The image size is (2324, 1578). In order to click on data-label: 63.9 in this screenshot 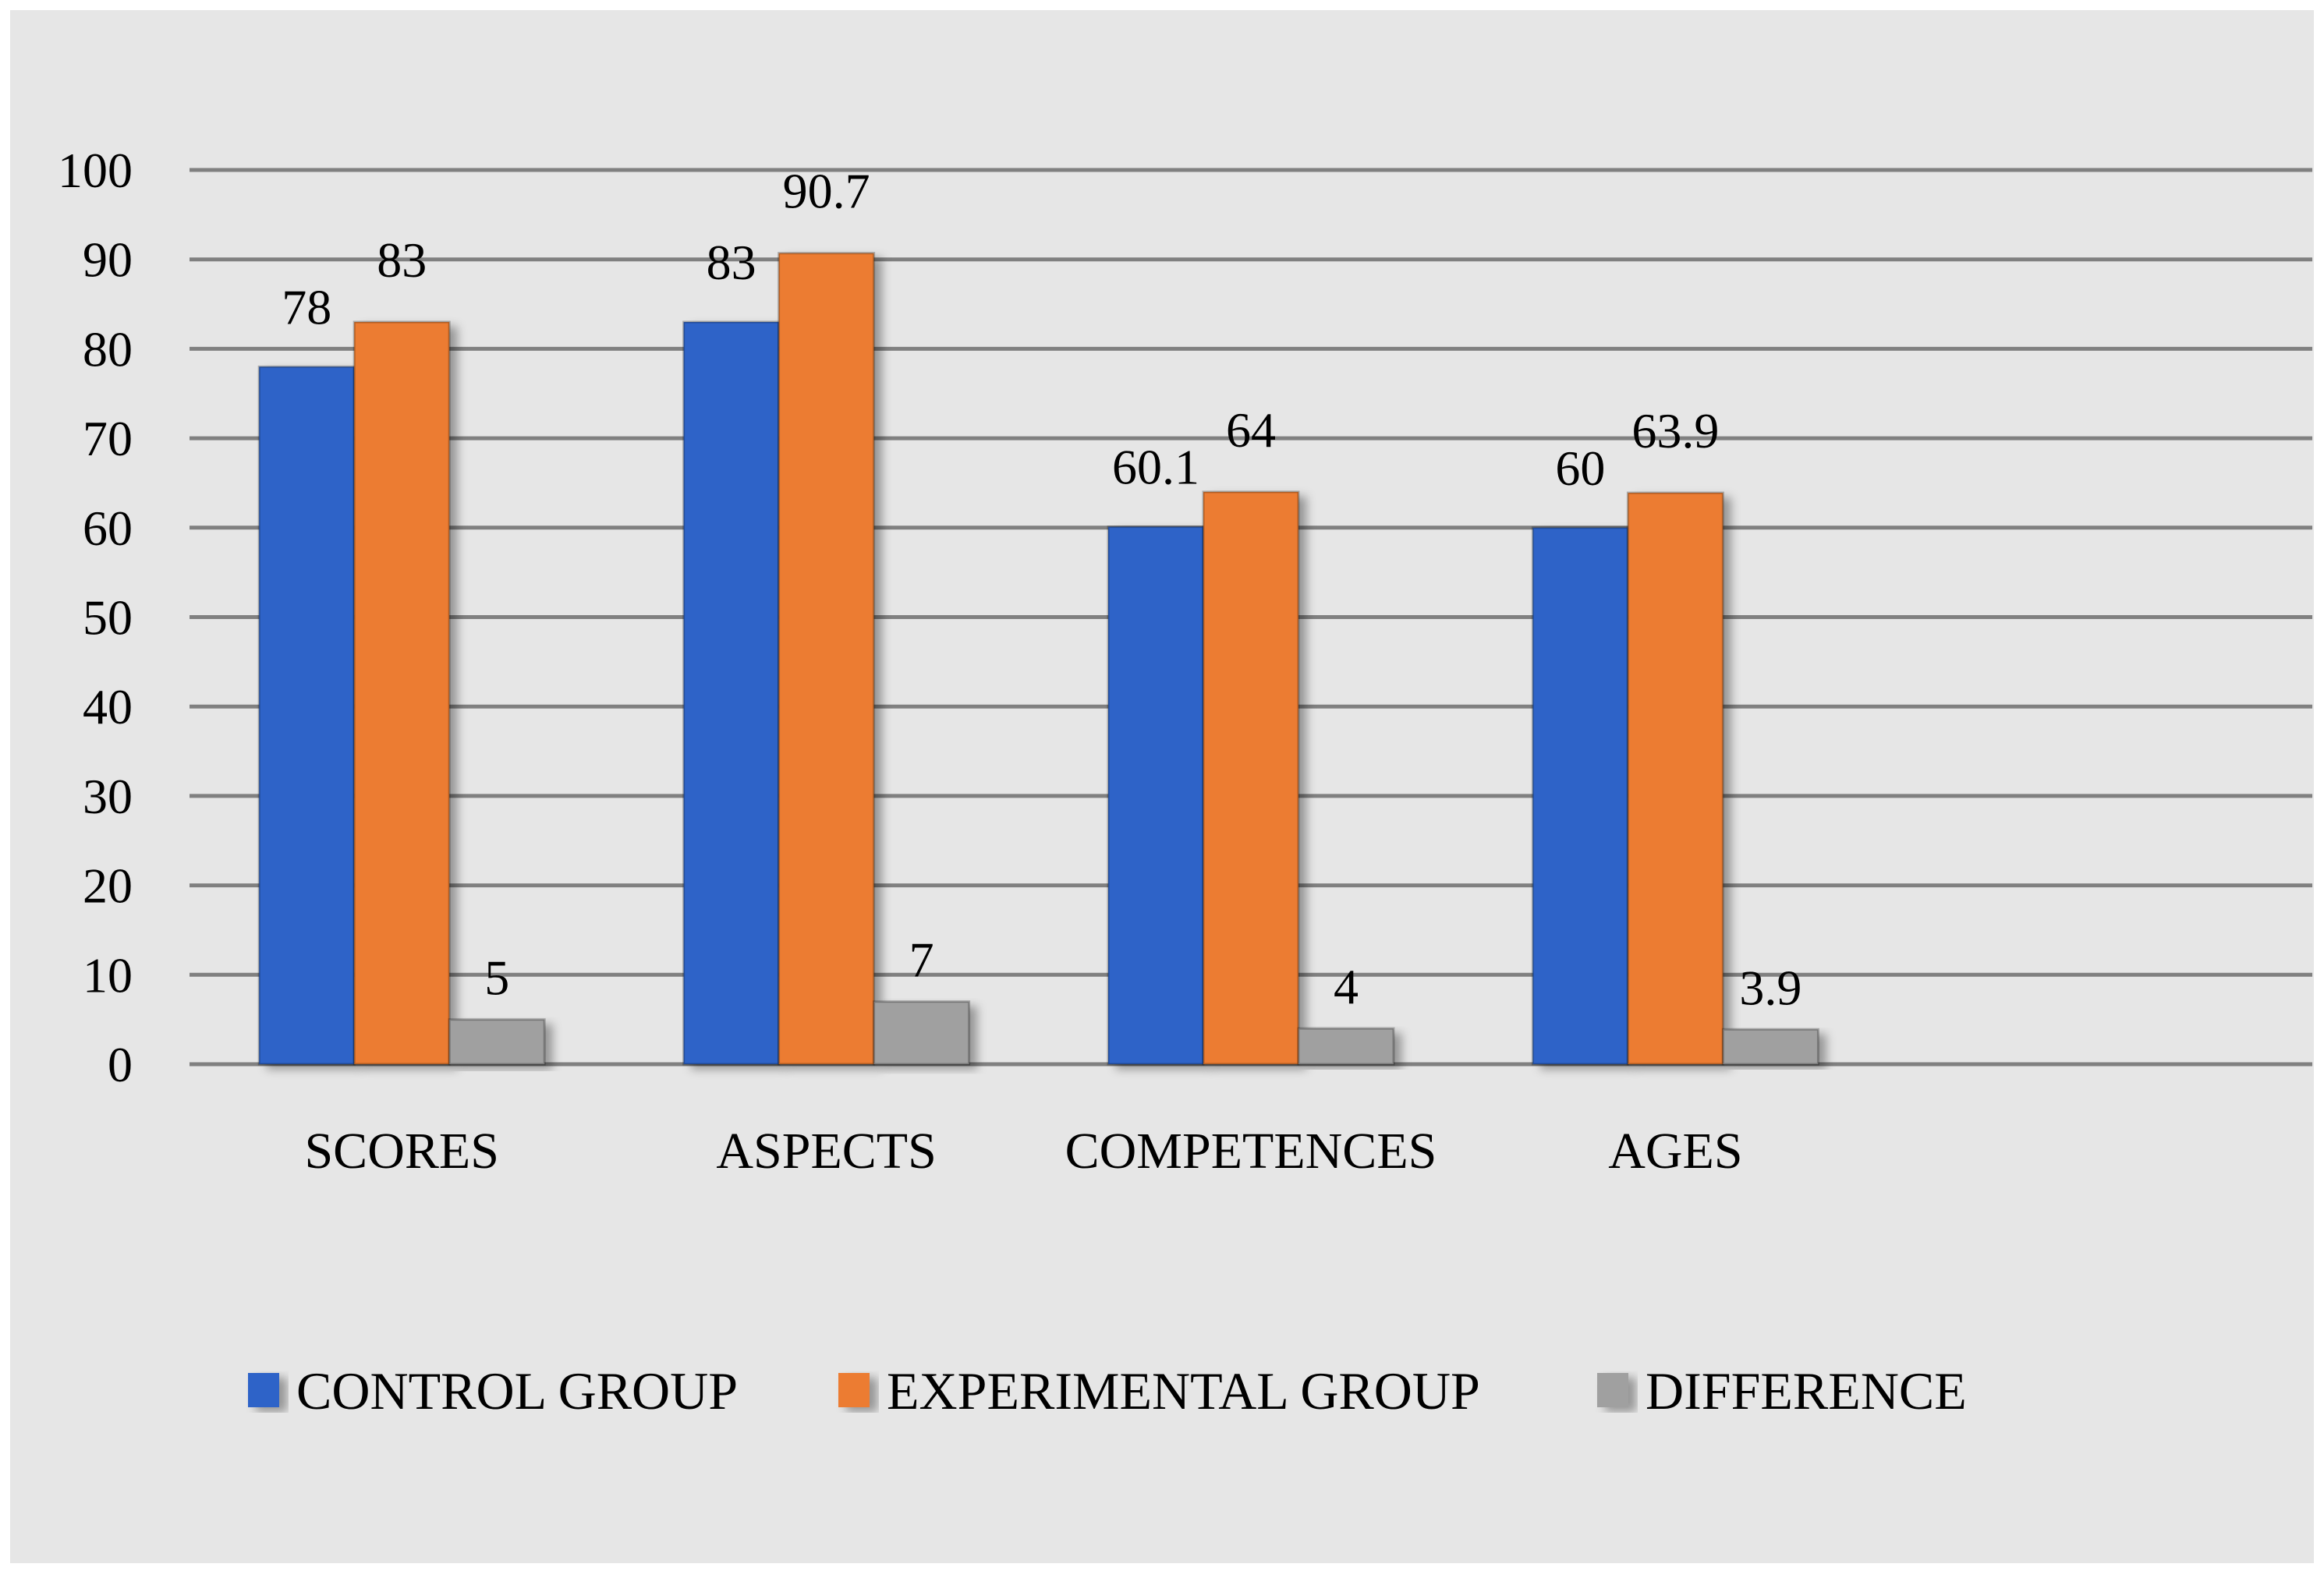, I will do `click(1675, 431)`.